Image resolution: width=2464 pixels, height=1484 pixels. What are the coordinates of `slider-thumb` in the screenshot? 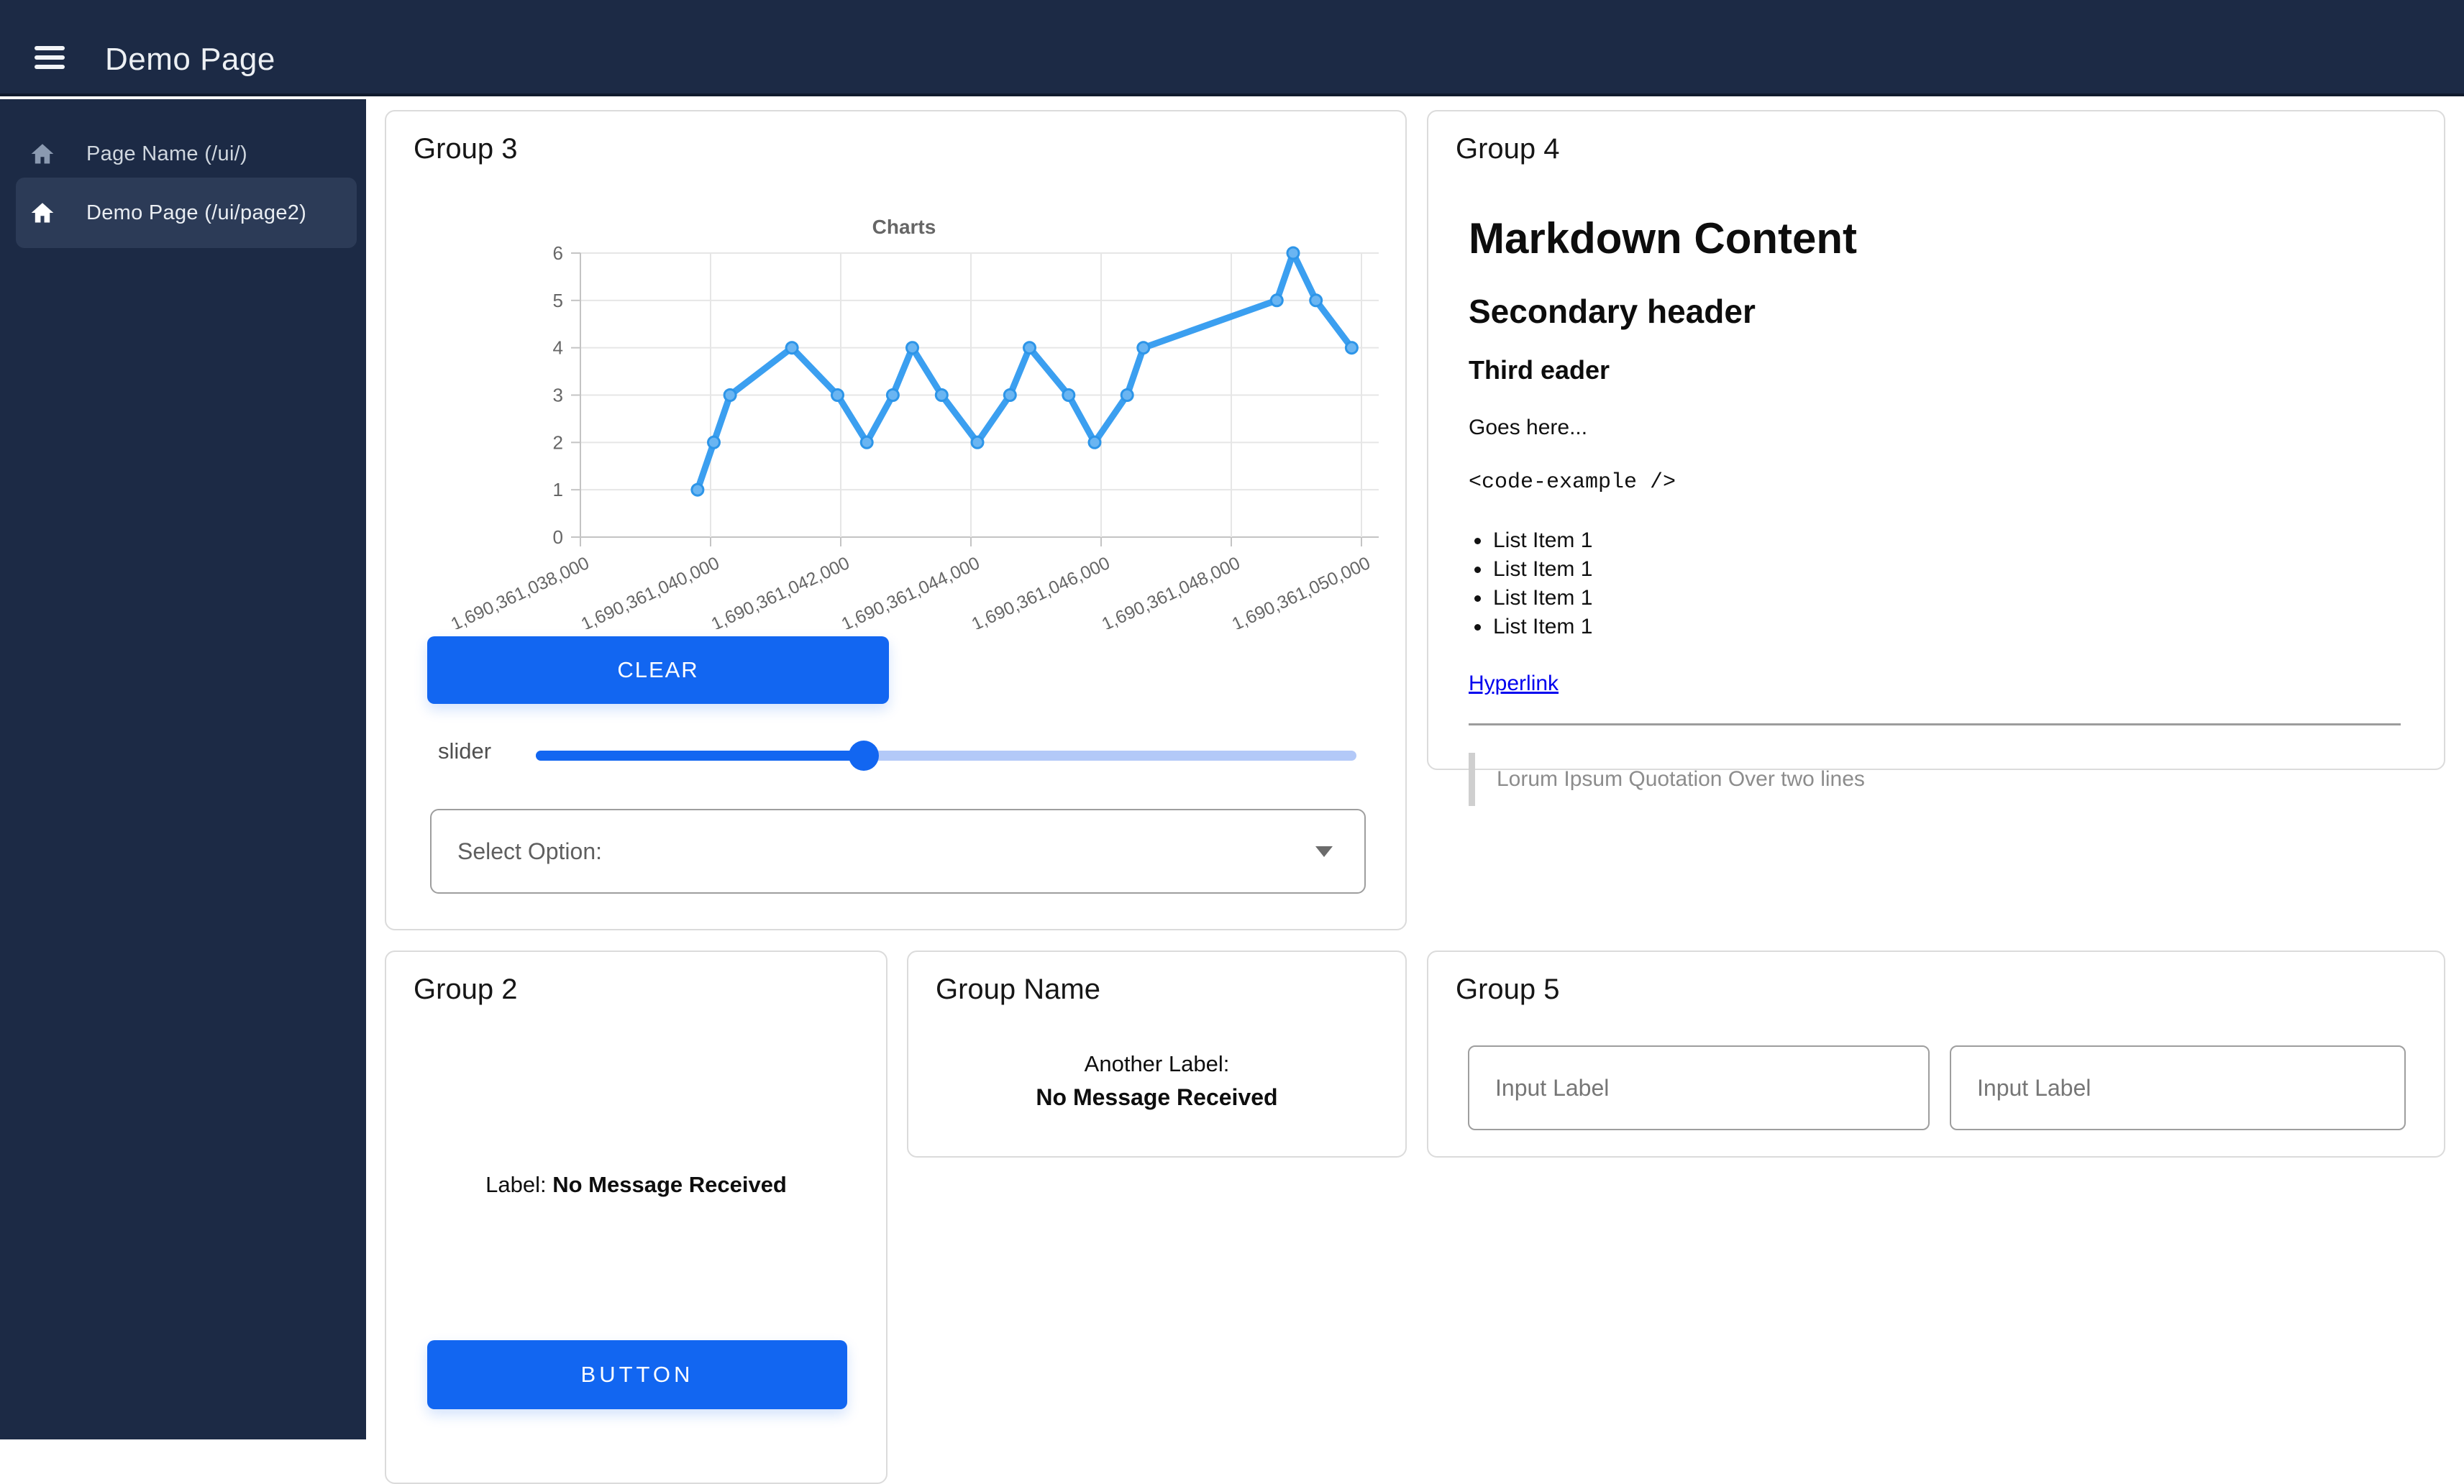 It's located at (865, 756).